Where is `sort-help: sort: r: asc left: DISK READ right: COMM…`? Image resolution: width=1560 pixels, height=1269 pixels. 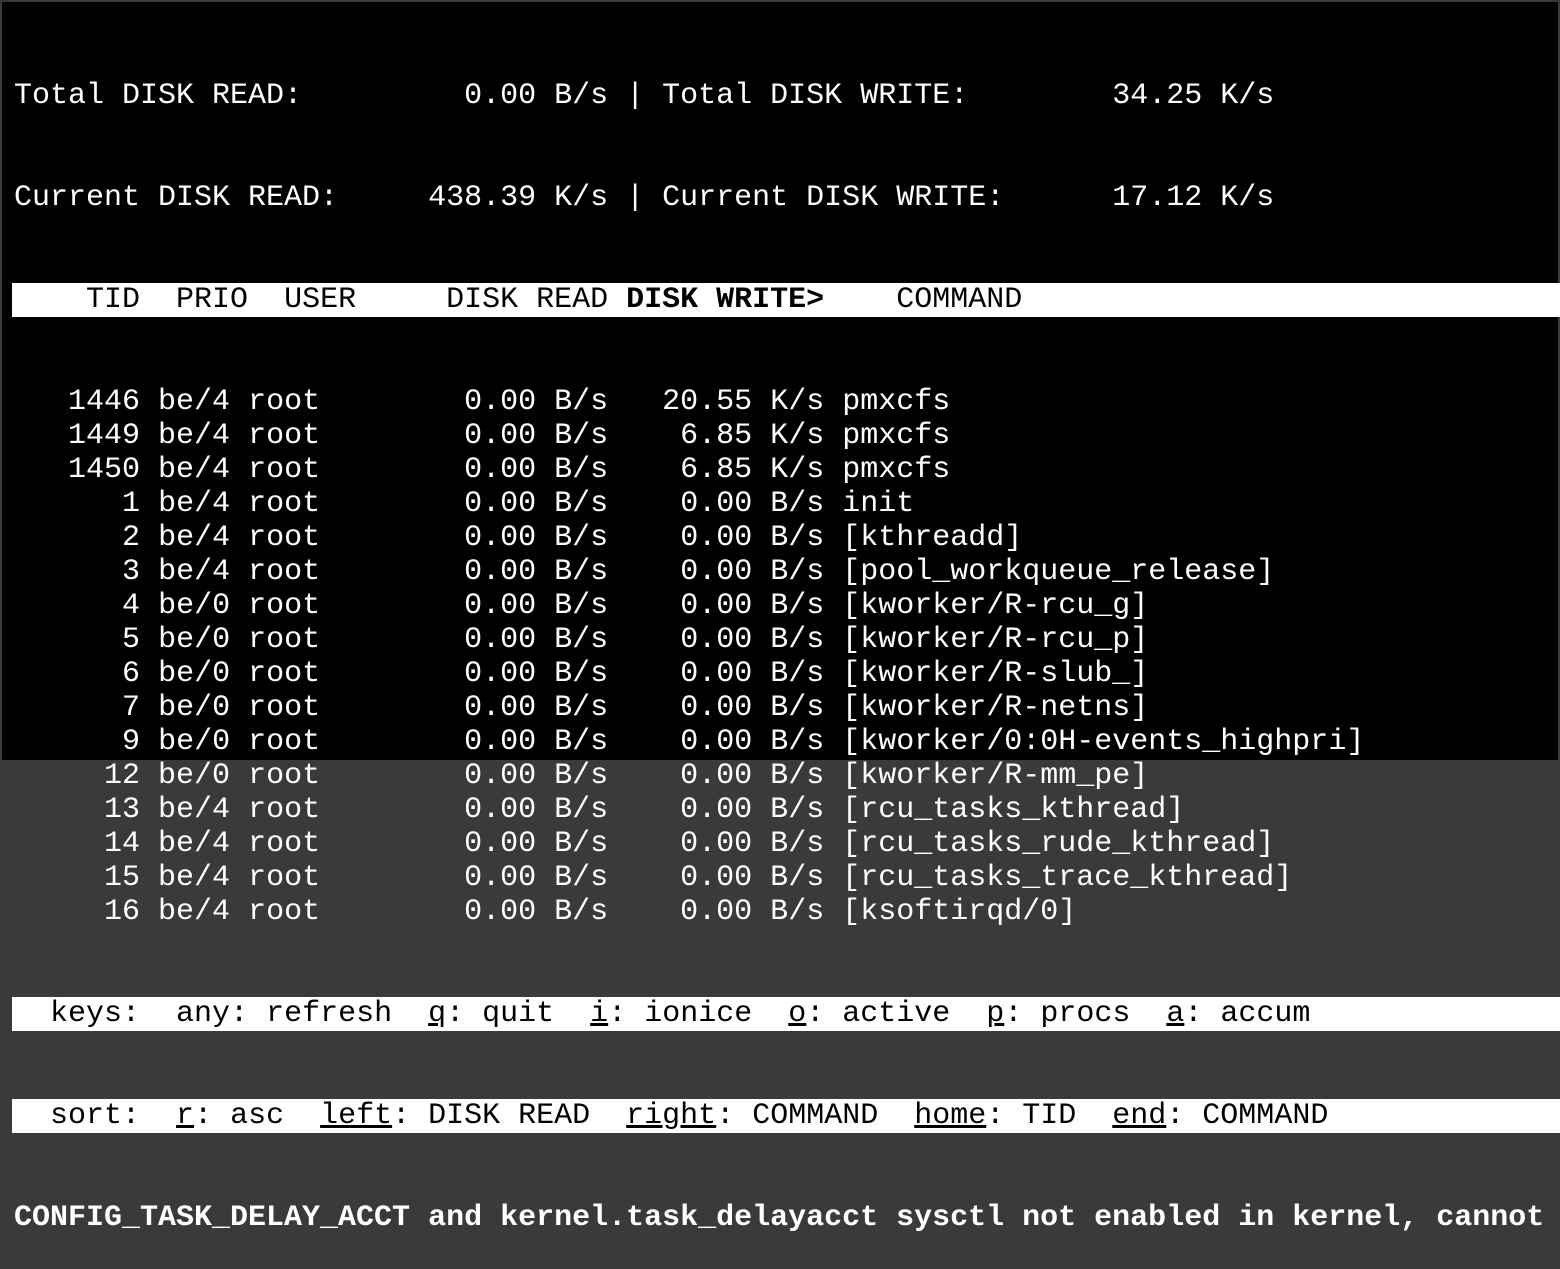
sort-help: sort: r: asc left: DISK READ right: COMM… is located at coordinates (786, 1116).